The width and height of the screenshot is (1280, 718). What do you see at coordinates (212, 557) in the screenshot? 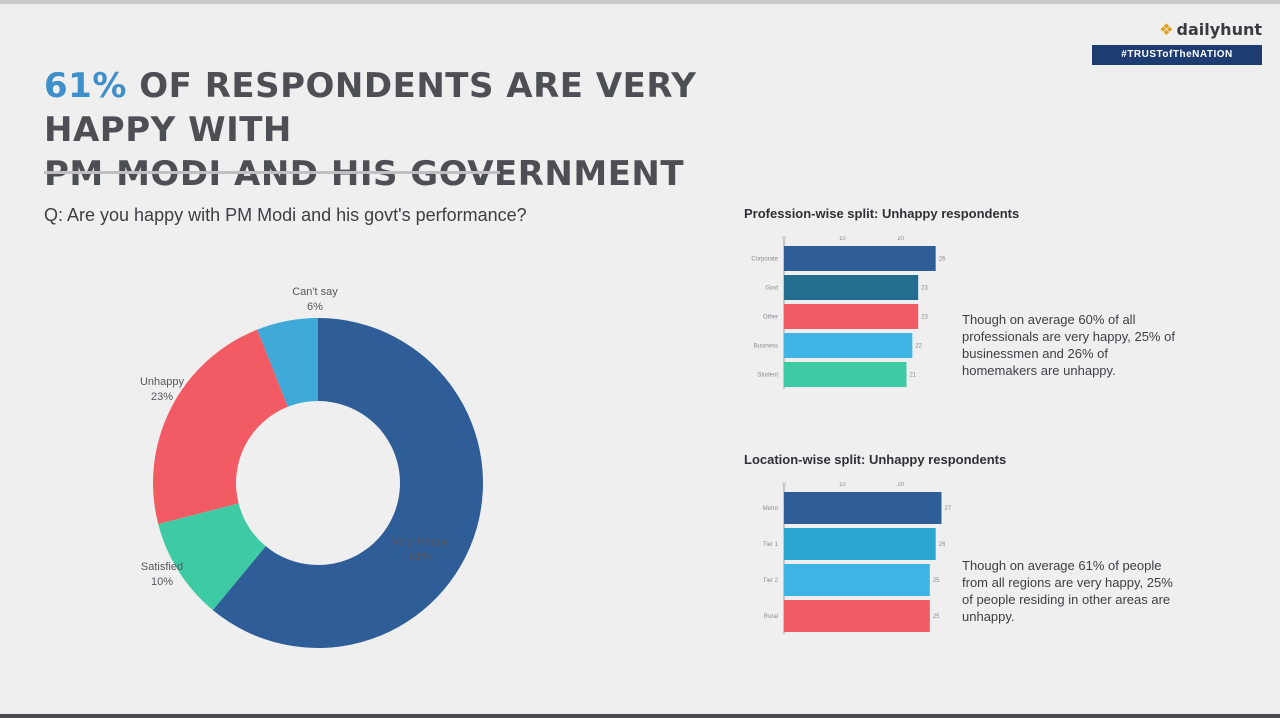
I see `donut-slice-satisfied` at bounding box center [212, 557].